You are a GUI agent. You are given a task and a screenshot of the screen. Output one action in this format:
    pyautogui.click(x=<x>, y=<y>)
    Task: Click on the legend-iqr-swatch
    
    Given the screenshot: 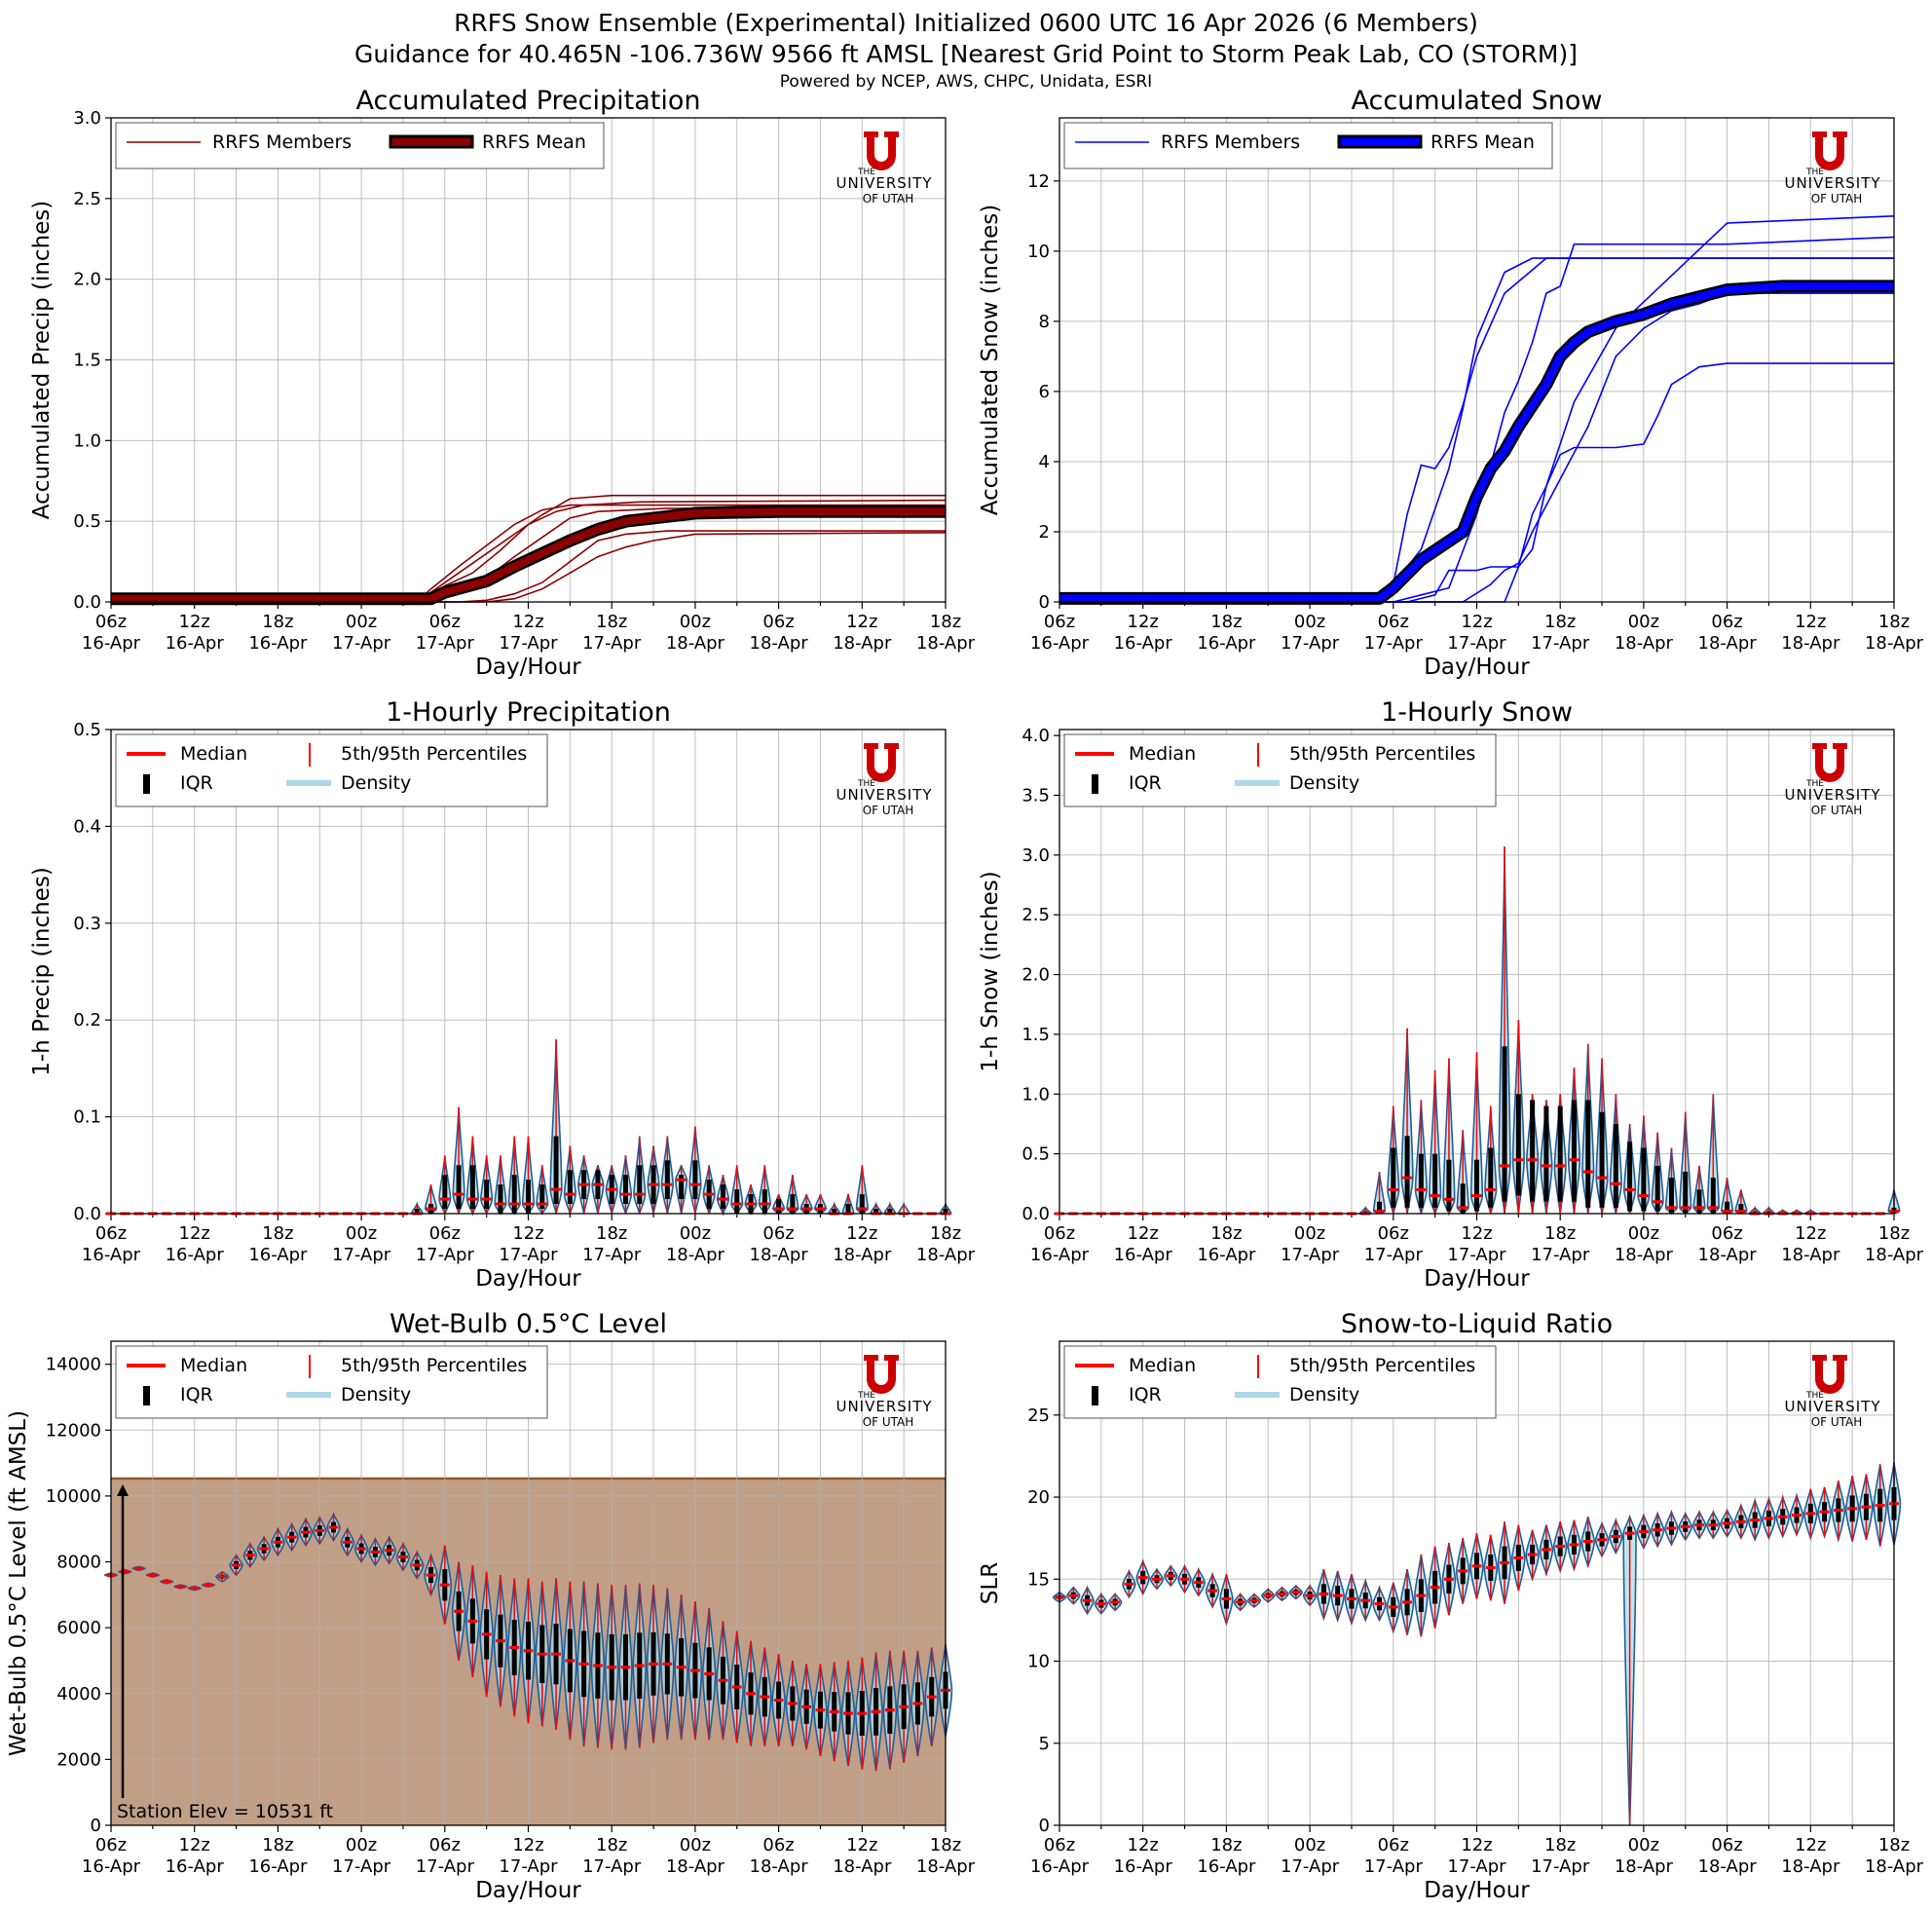 What is the action you would take?
    pyautogui.click(x=146, y=1395)
    